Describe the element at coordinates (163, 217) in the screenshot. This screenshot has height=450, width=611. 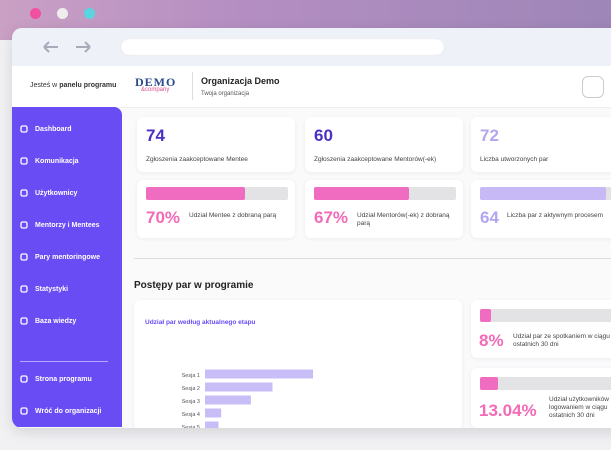
I see `progress-value: 70%` at that location.